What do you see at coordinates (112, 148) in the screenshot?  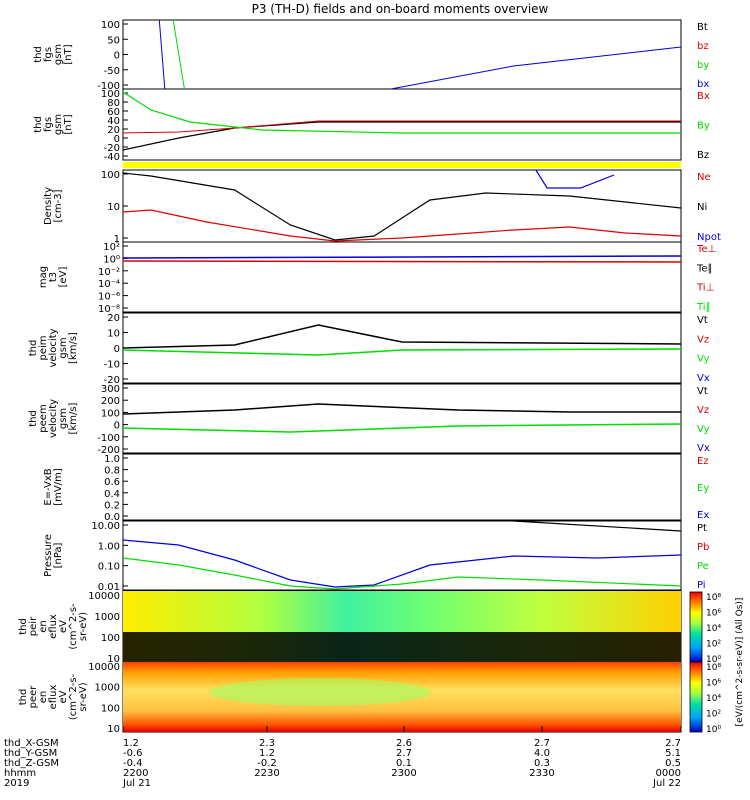 I see `y-tick-label: -20` at bounding box center [112, 148].